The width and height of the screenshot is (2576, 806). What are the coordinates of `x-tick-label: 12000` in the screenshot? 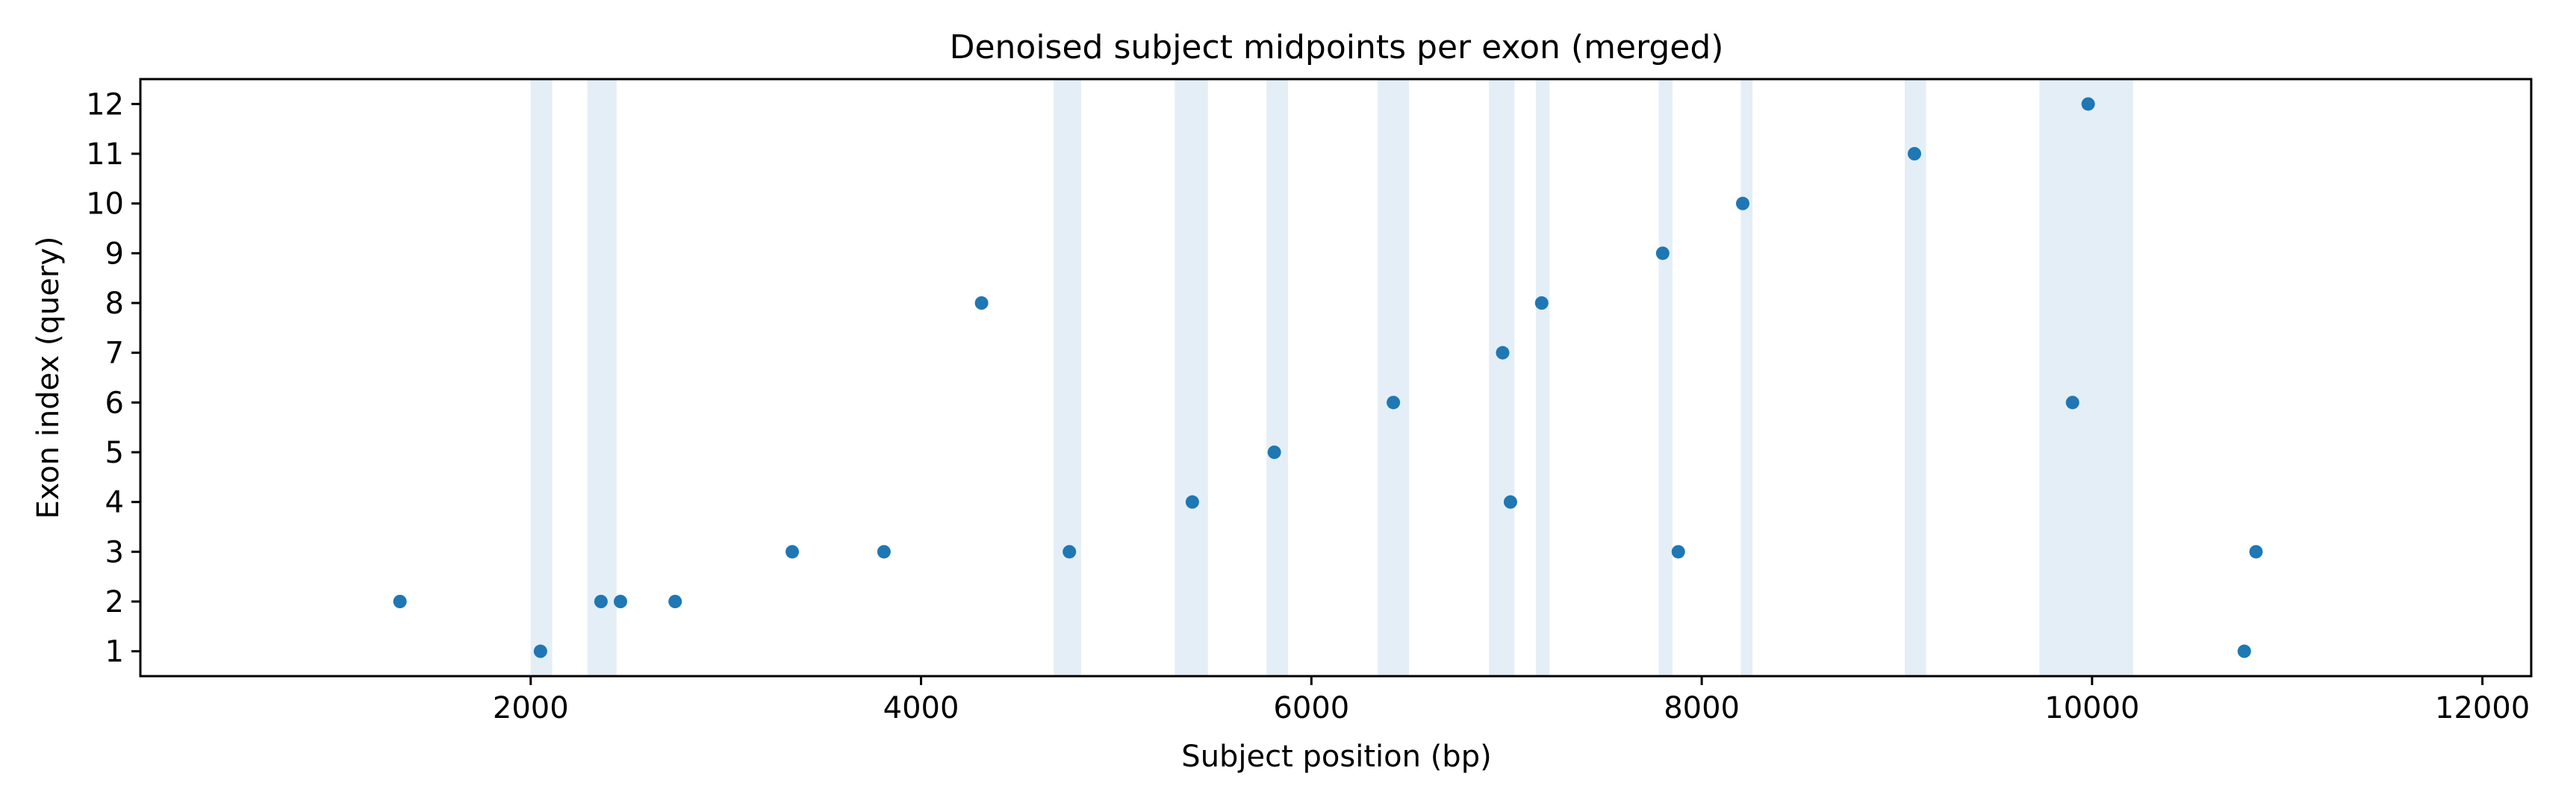 It's located at (2482, 708).